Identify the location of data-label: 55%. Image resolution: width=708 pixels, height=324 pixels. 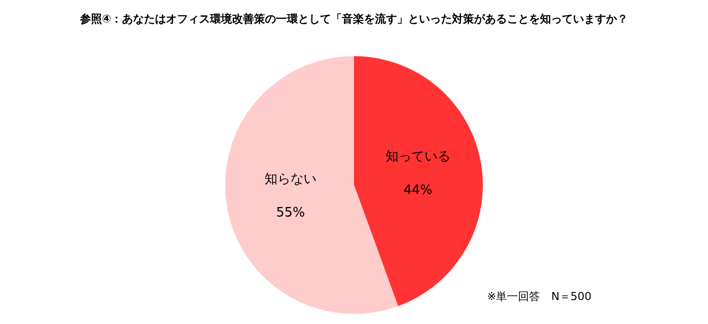
(291, 213).